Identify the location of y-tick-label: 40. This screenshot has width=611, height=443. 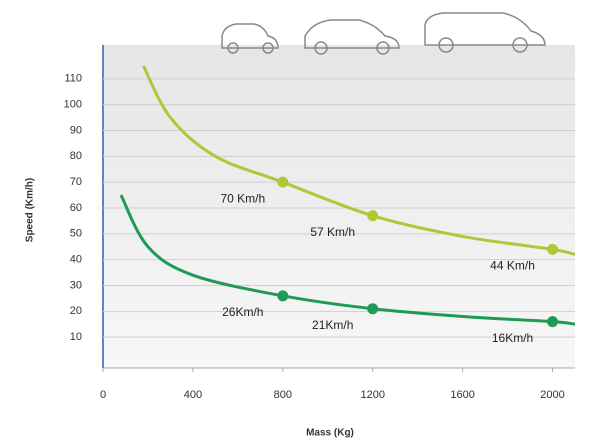
(76, 260).